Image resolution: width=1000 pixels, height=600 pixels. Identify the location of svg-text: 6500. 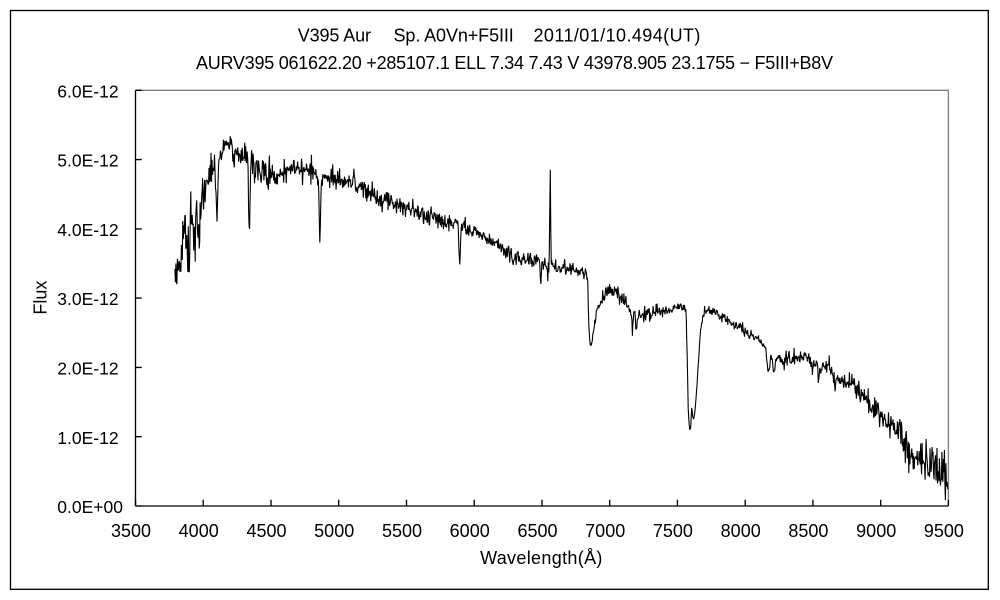
(537, 531).